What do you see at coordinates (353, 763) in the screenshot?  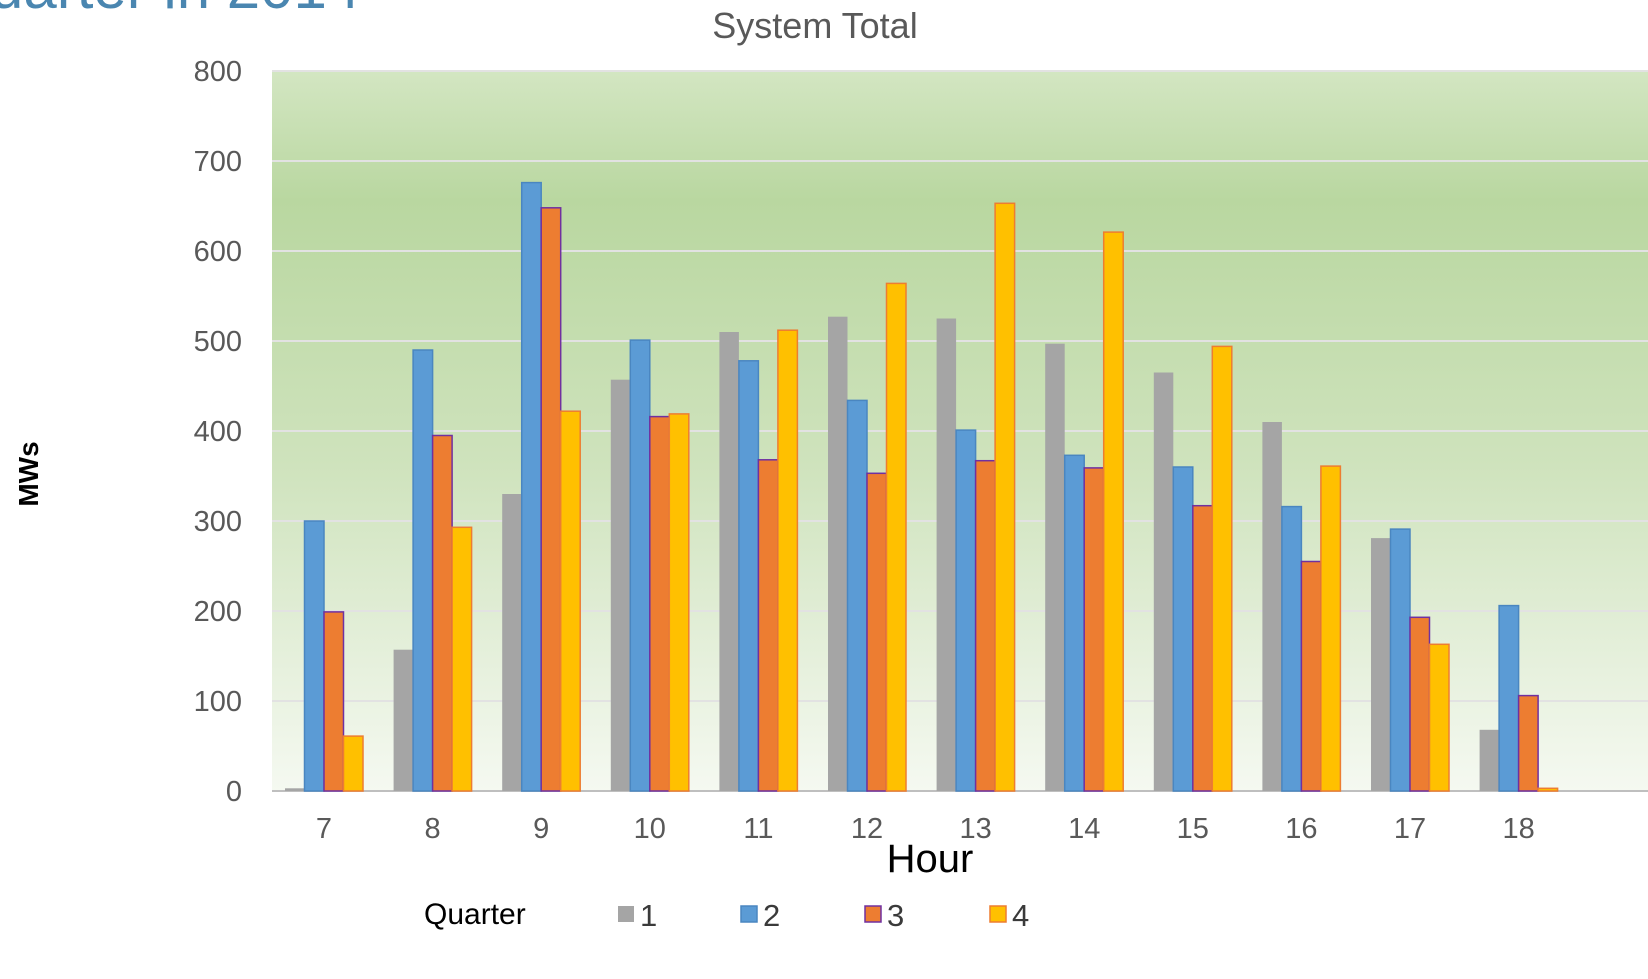 I see `bar-q4-h7` at bounding box center [353, 763].